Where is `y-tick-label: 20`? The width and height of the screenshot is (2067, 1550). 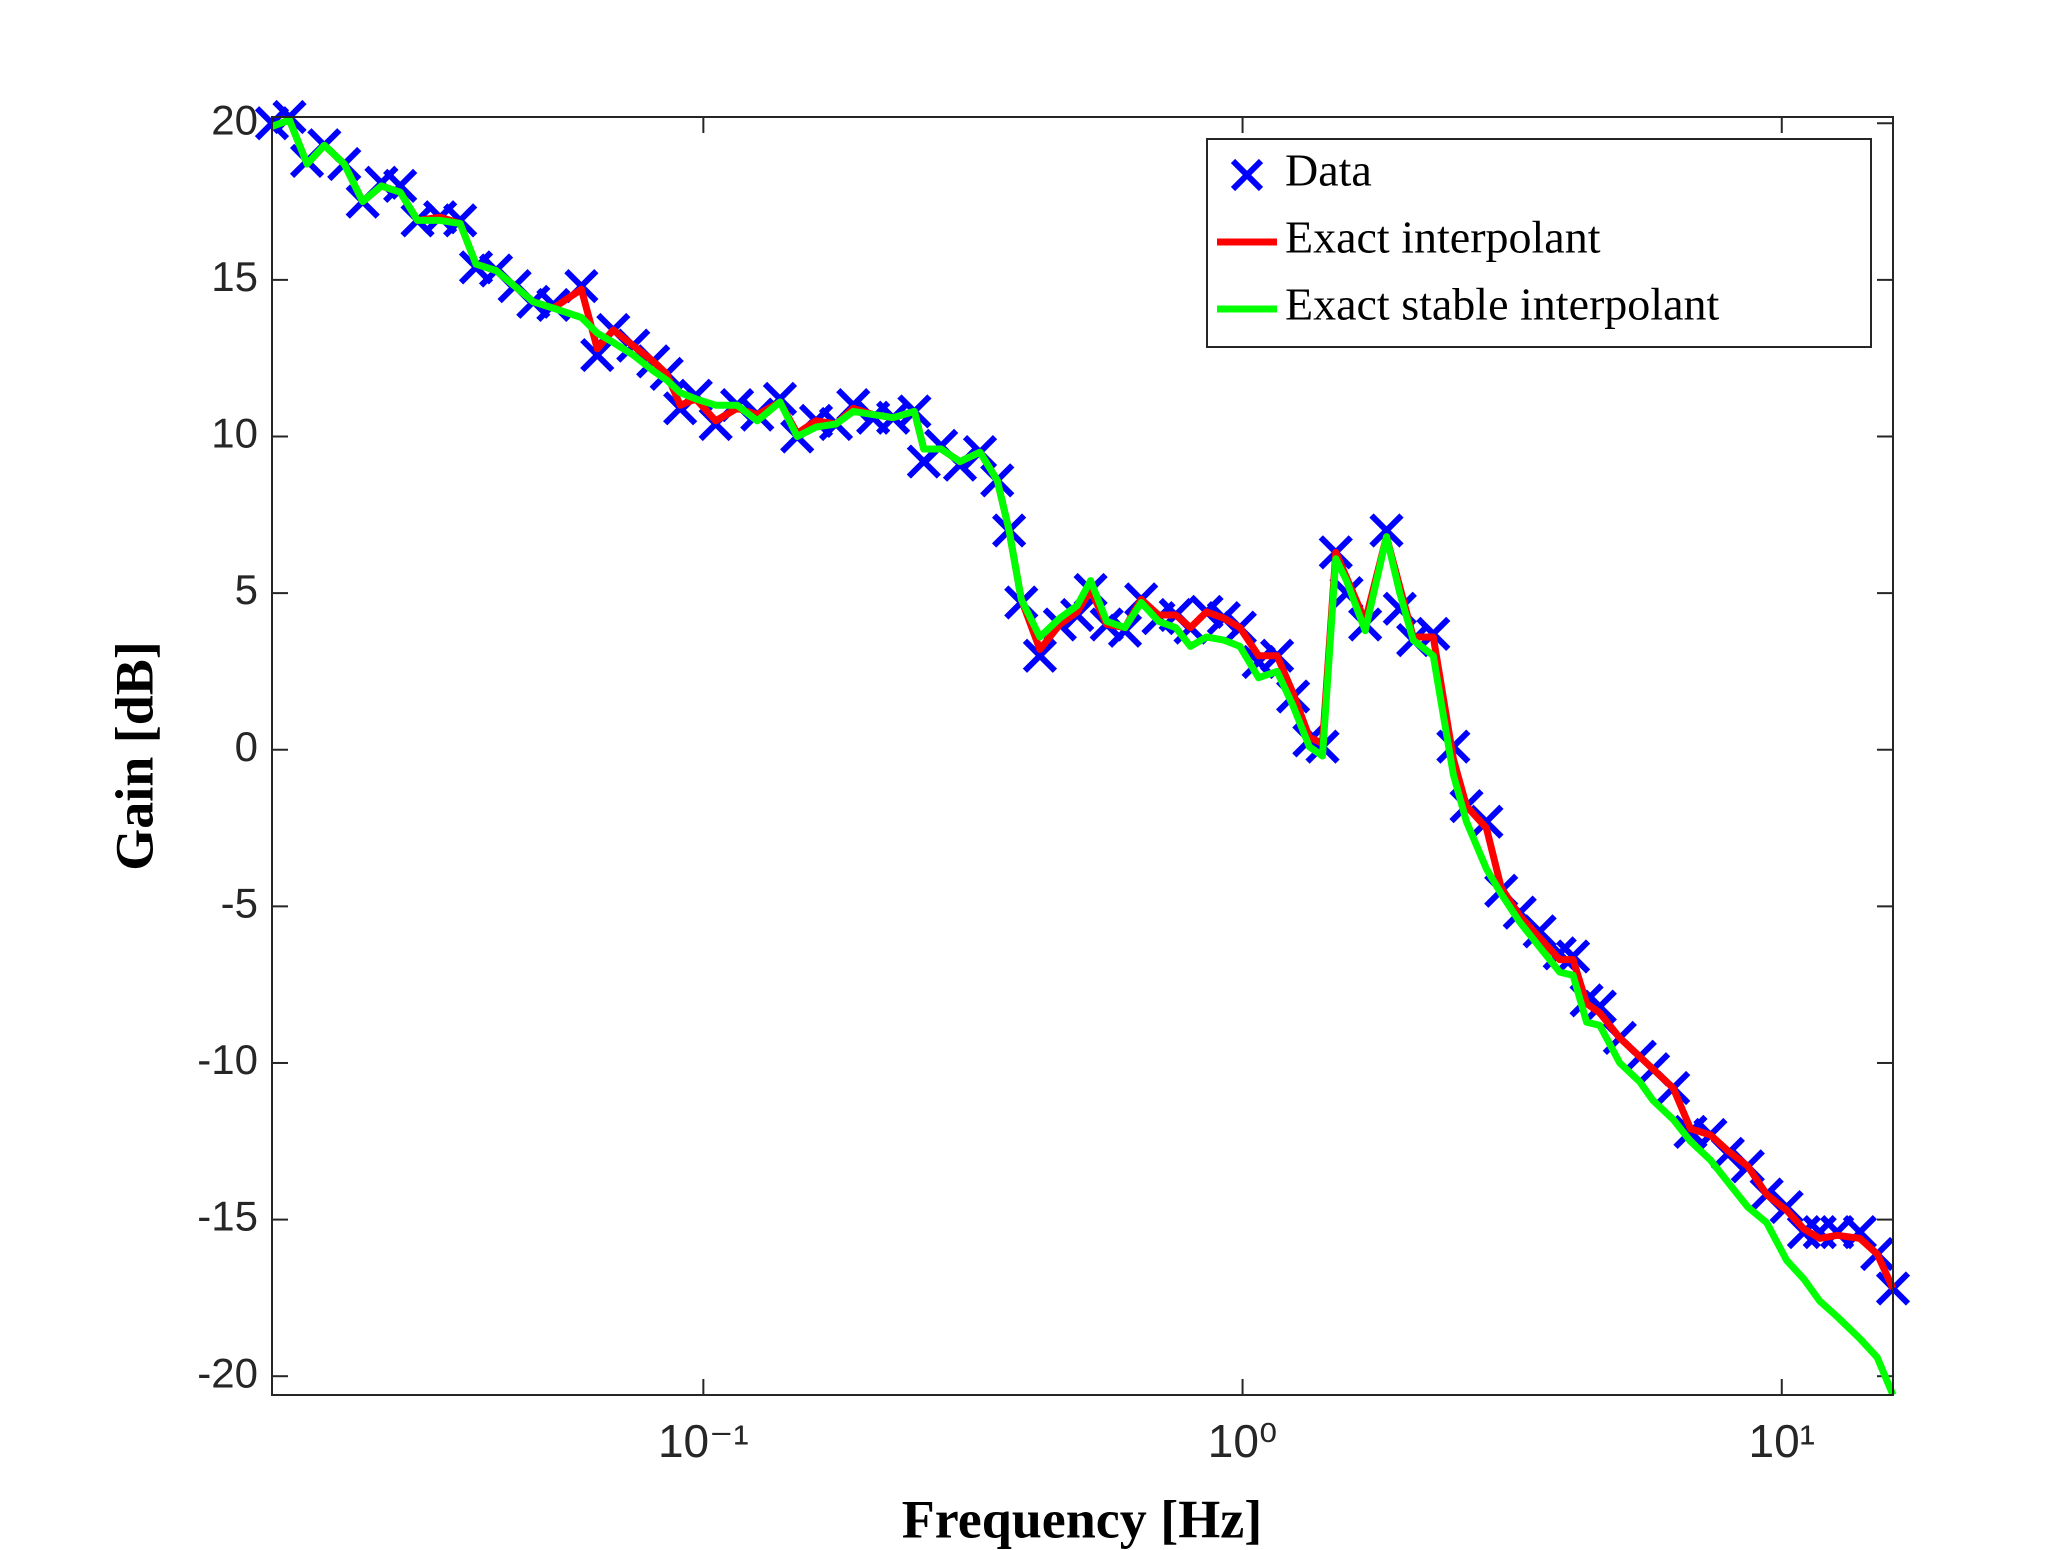
y-tick-label: 20 is located at coordinates (234, 119).